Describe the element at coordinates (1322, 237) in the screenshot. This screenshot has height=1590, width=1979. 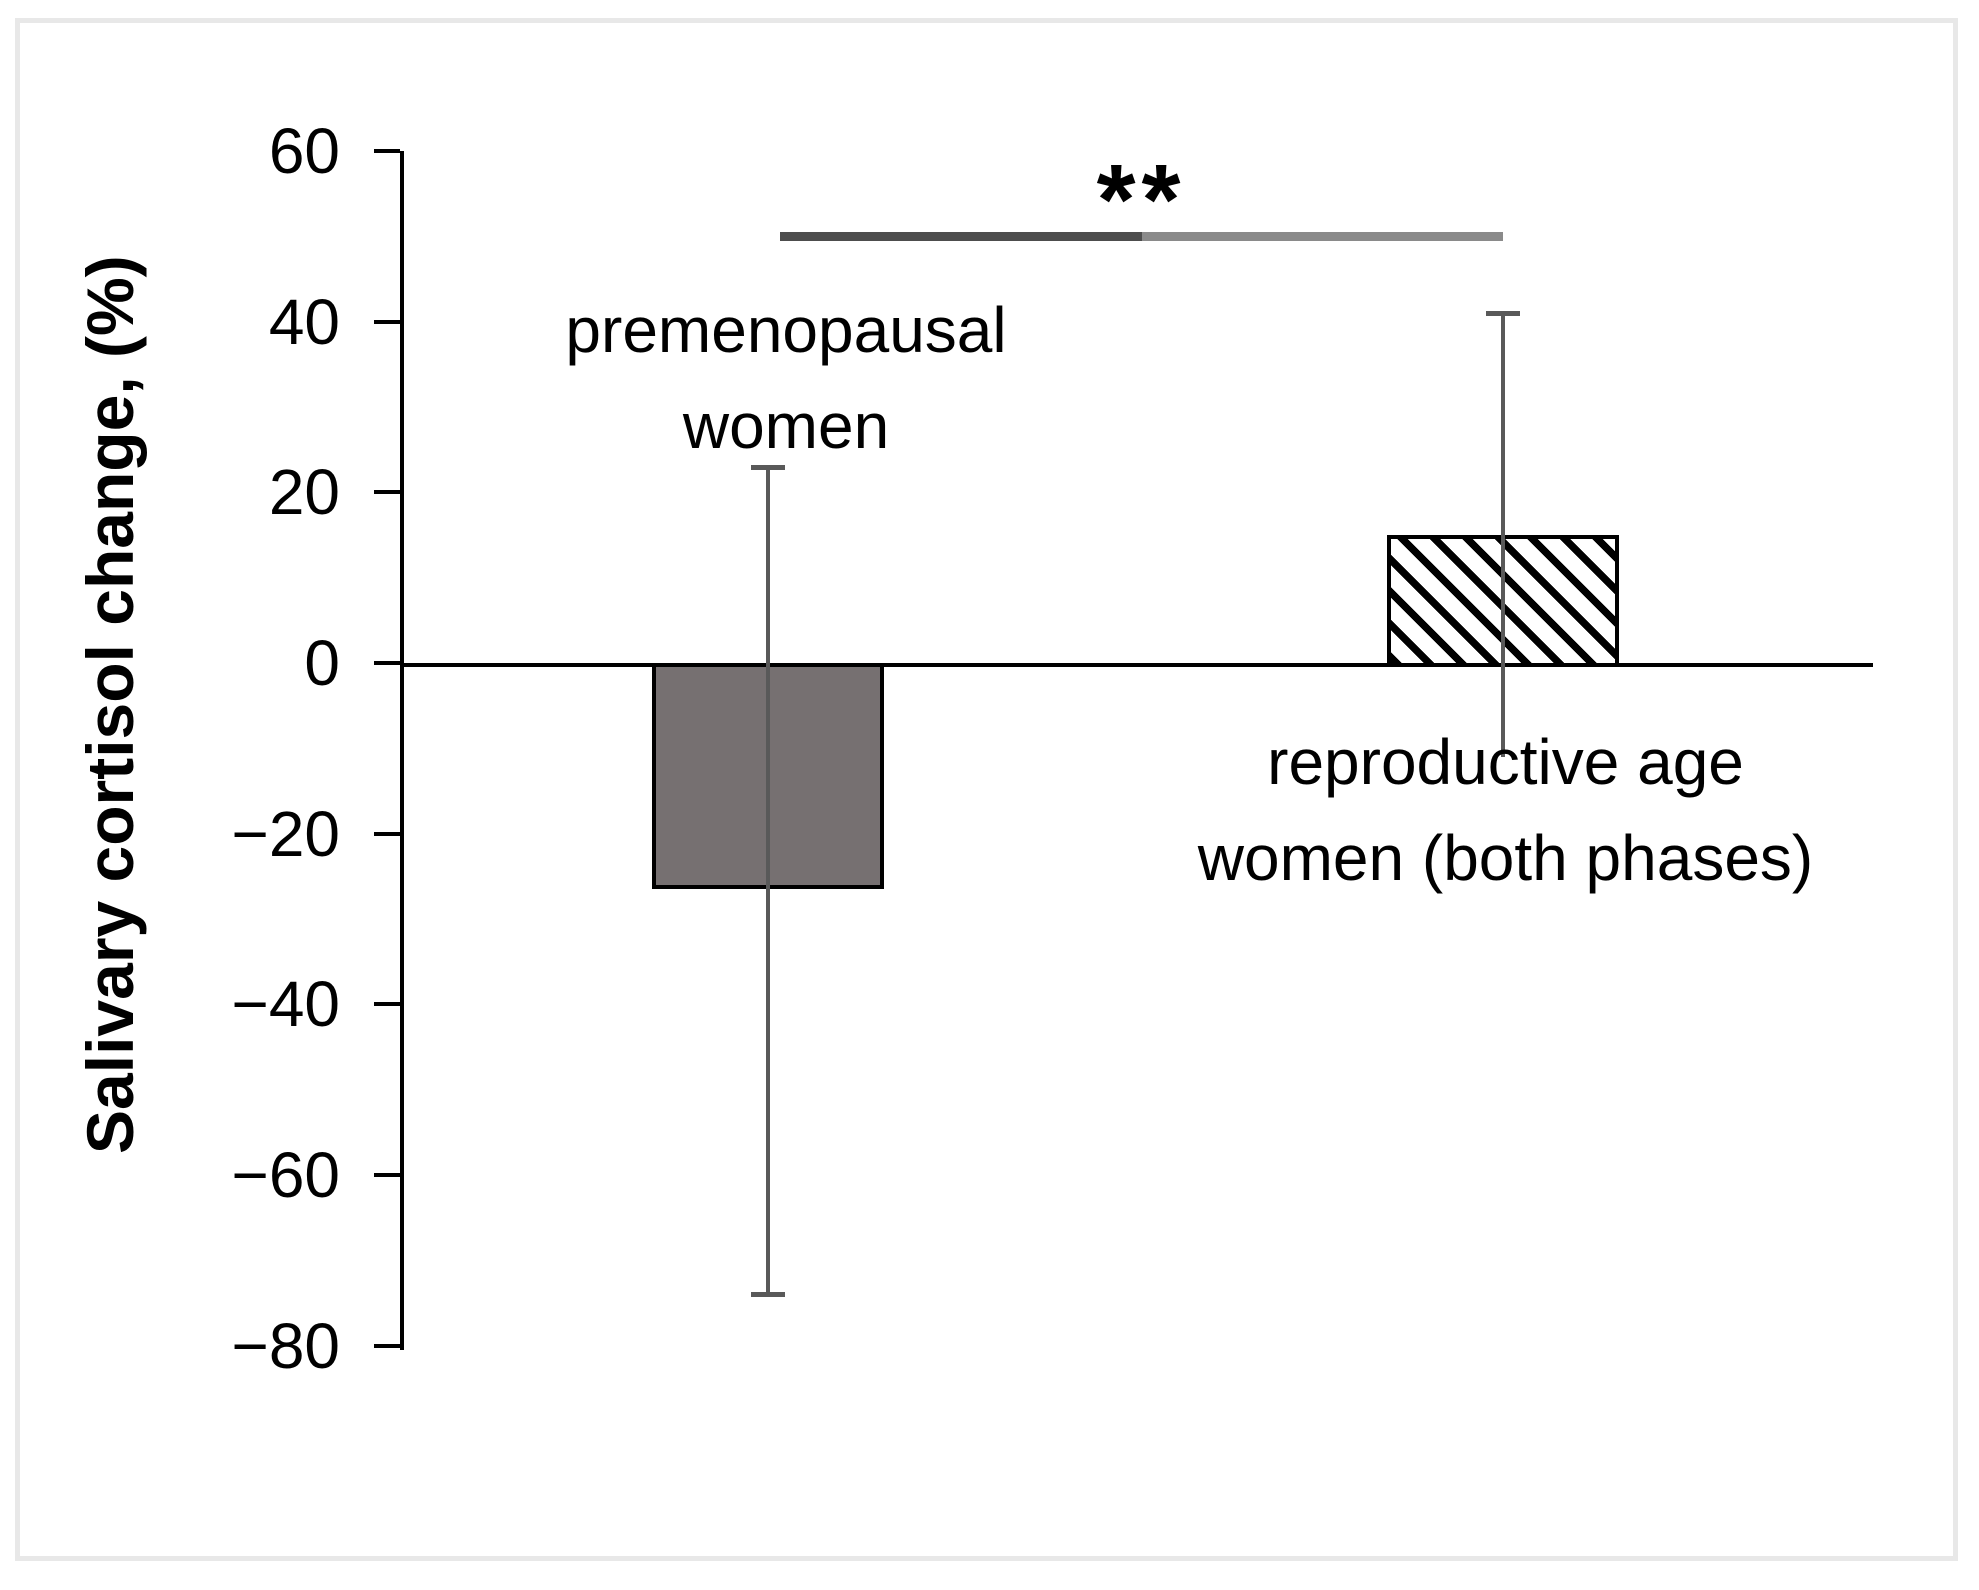
I see `significance-line-right` at that location.